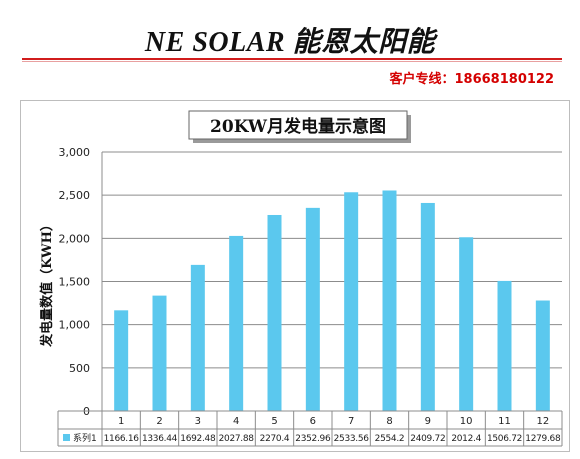 The image size is (580, 459). Describe the element at coordinates (466, 439) in the screenshot. I see `data-label: 2012.4` at that location.